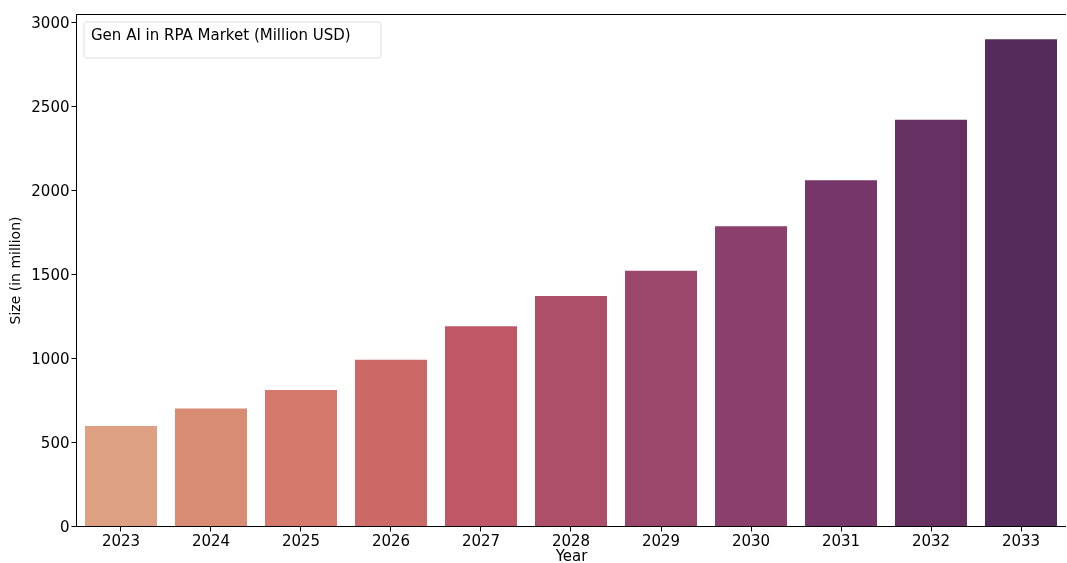  I want to click on x-tick-label: 2026, so click(391, 540).